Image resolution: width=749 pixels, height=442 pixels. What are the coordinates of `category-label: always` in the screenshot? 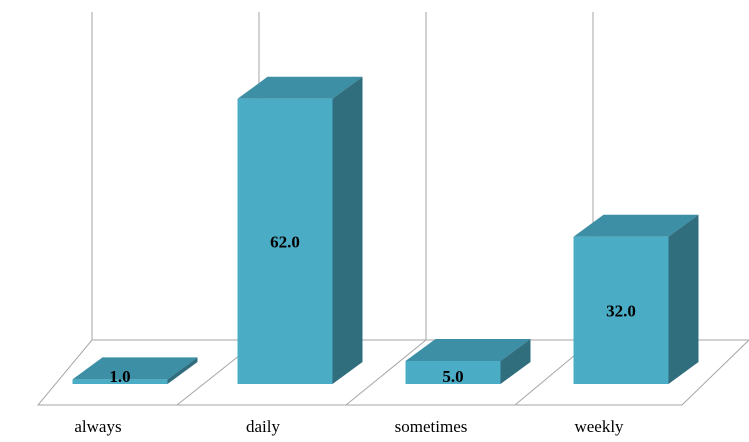 It's located at (97, 426).